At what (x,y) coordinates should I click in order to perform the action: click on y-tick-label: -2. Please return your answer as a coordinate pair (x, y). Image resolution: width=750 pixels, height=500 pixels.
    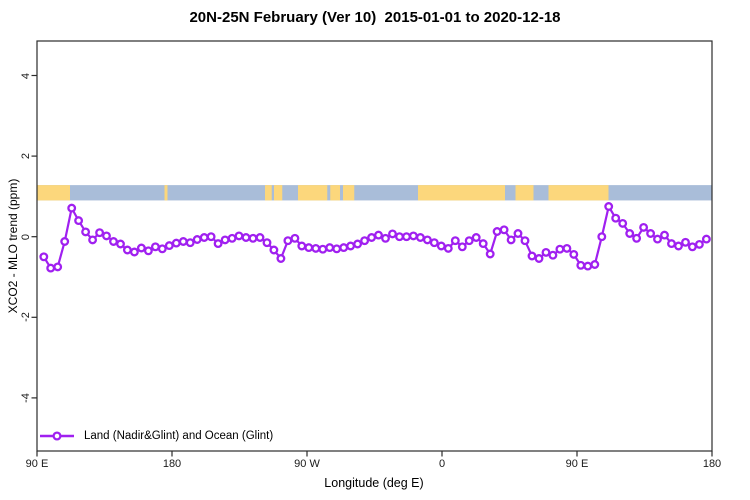
    Looking at the image, I should click on (26, 317).